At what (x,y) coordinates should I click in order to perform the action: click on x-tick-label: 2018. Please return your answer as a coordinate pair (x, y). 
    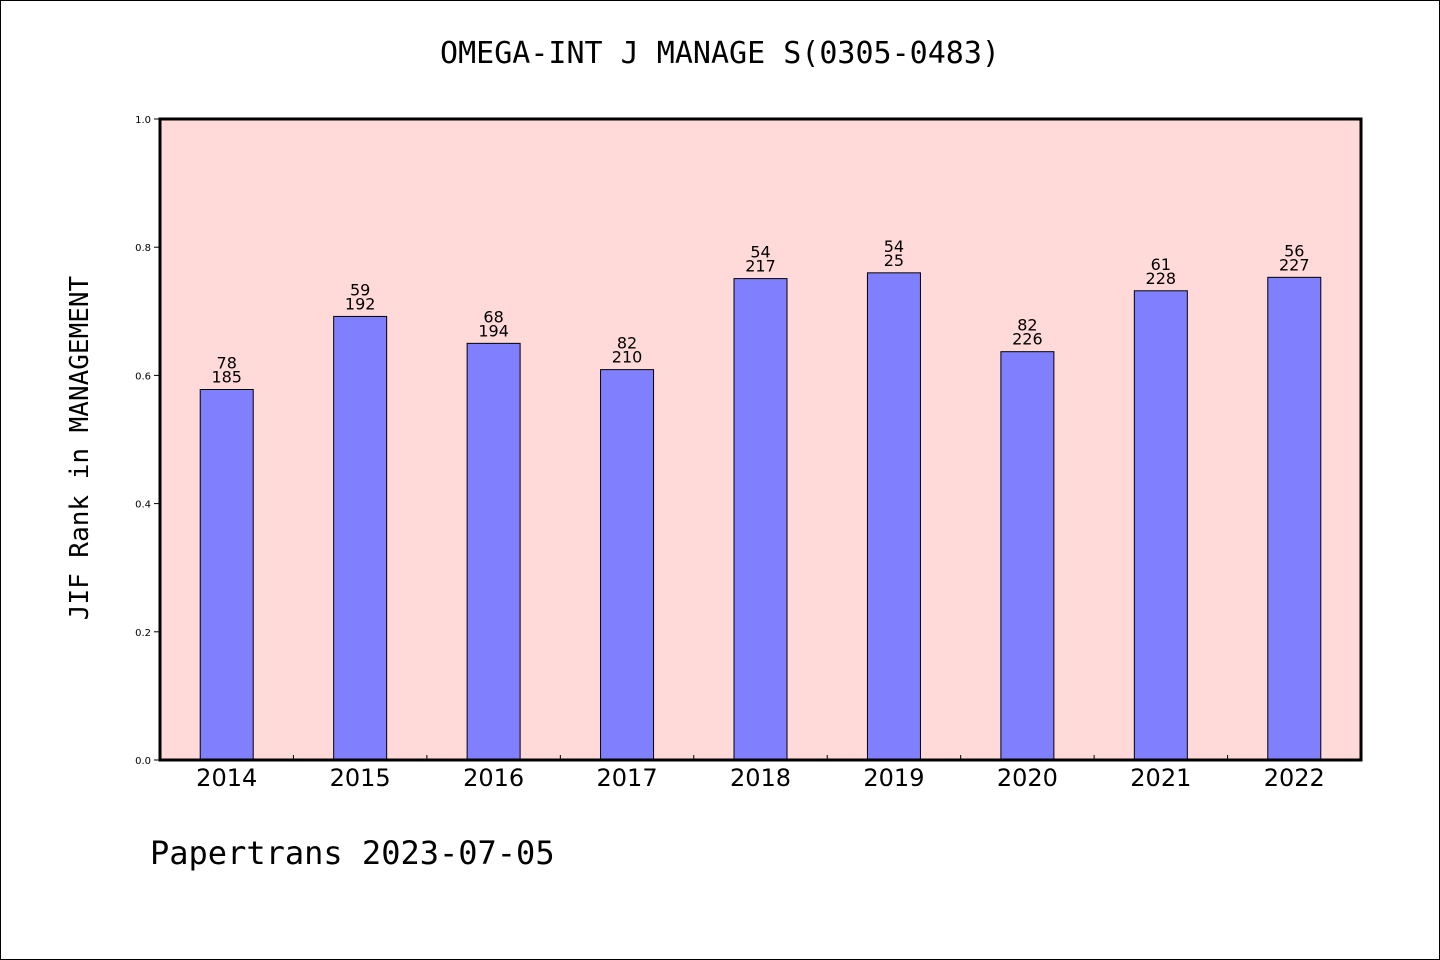
    Looking at the image, I should click on (760, 778).